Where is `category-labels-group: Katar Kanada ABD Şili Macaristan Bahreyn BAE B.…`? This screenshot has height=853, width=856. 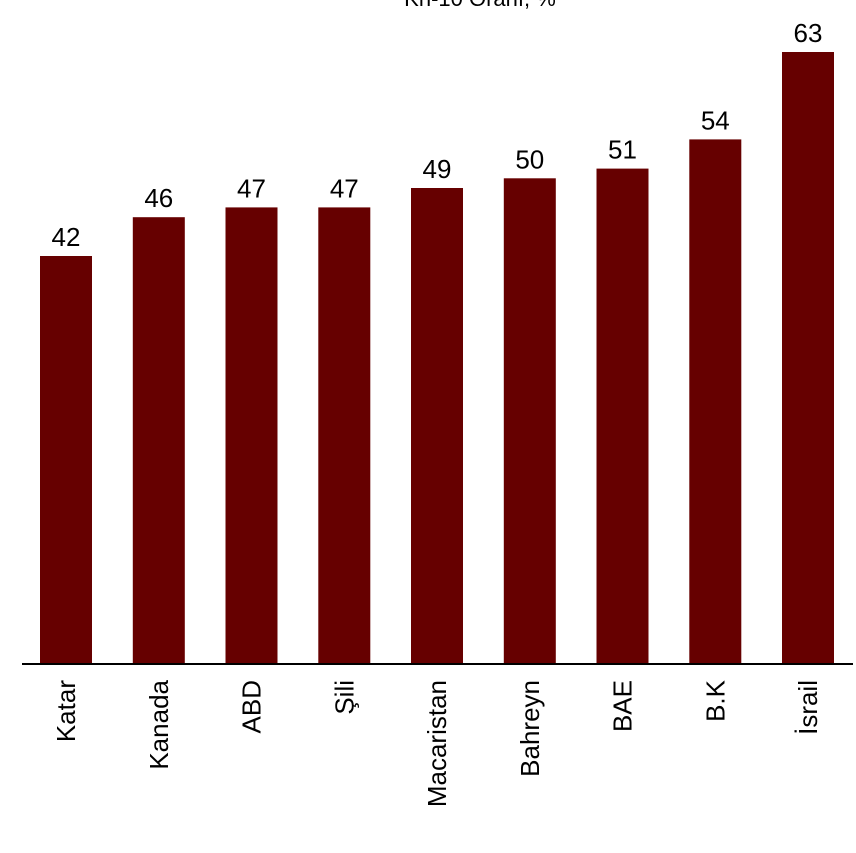 category-labels-group: Katar Kanada ABD Şili Macaristan Bahreyn BAE B.… is located at coordinates (437, 743).